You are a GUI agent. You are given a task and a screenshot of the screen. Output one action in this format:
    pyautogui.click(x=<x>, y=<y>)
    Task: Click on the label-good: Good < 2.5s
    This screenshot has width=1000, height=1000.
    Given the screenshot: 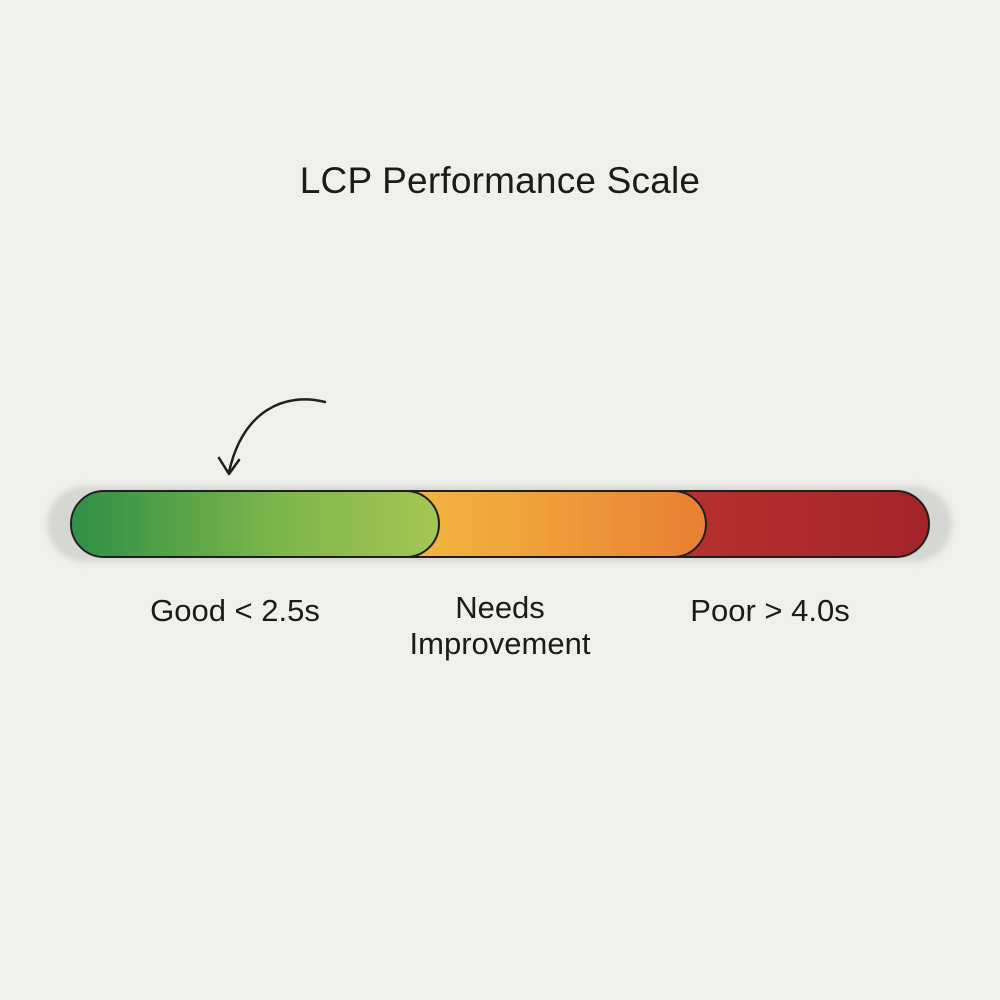 What is the action you would take?
    pyautogui.click(x=235, y=610)
    